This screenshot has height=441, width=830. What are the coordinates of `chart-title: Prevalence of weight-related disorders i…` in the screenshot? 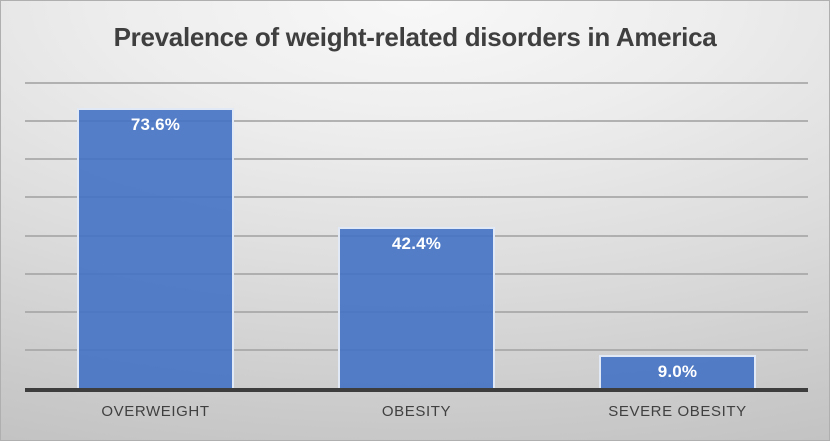 It's located at (415, 37).